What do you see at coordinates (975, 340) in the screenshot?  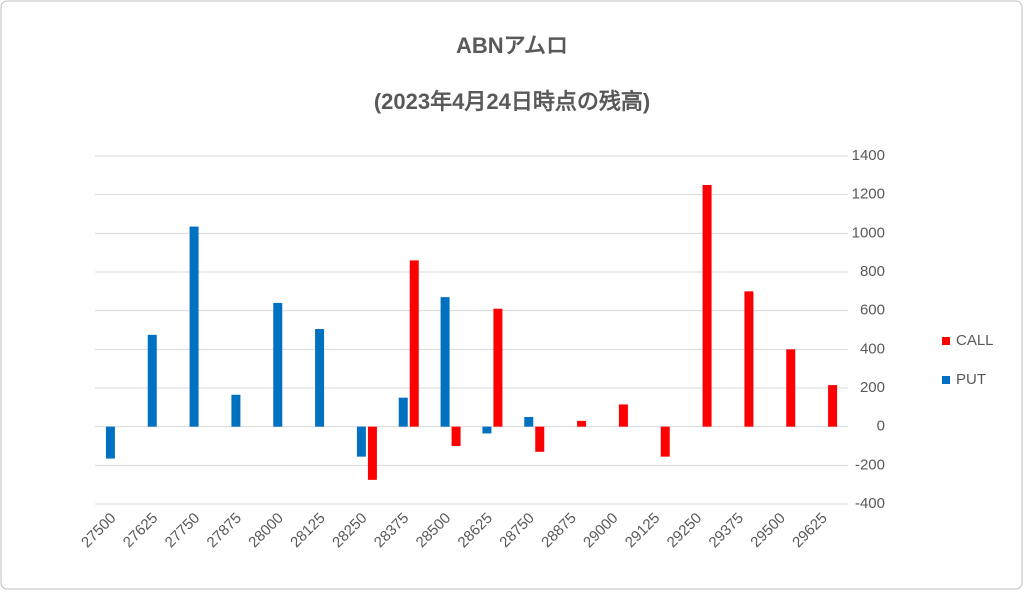 I see `legend-label: CALL` at bounding box center [975, 340].